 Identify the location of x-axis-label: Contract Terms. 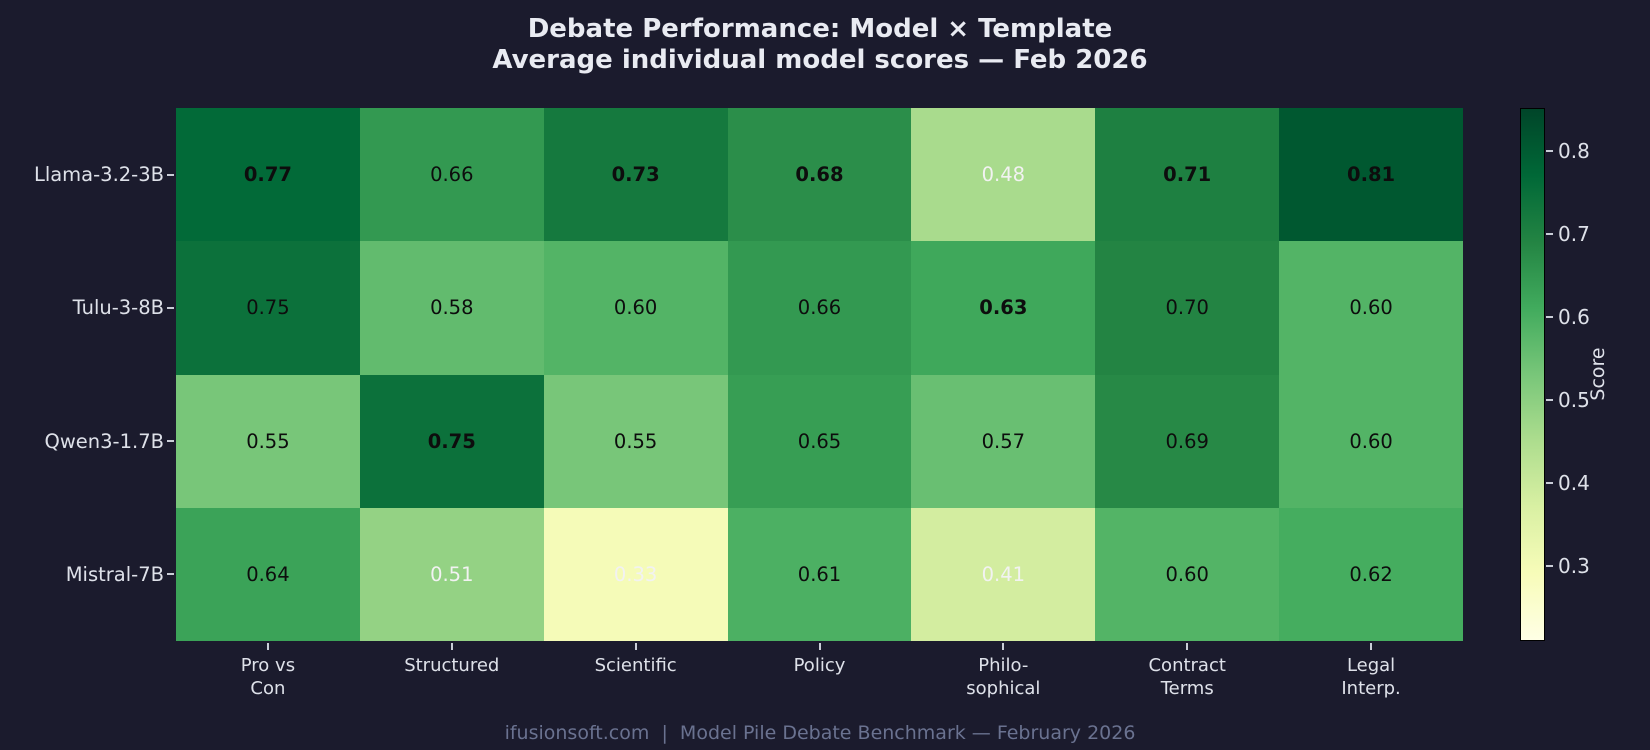
(1187, 677).